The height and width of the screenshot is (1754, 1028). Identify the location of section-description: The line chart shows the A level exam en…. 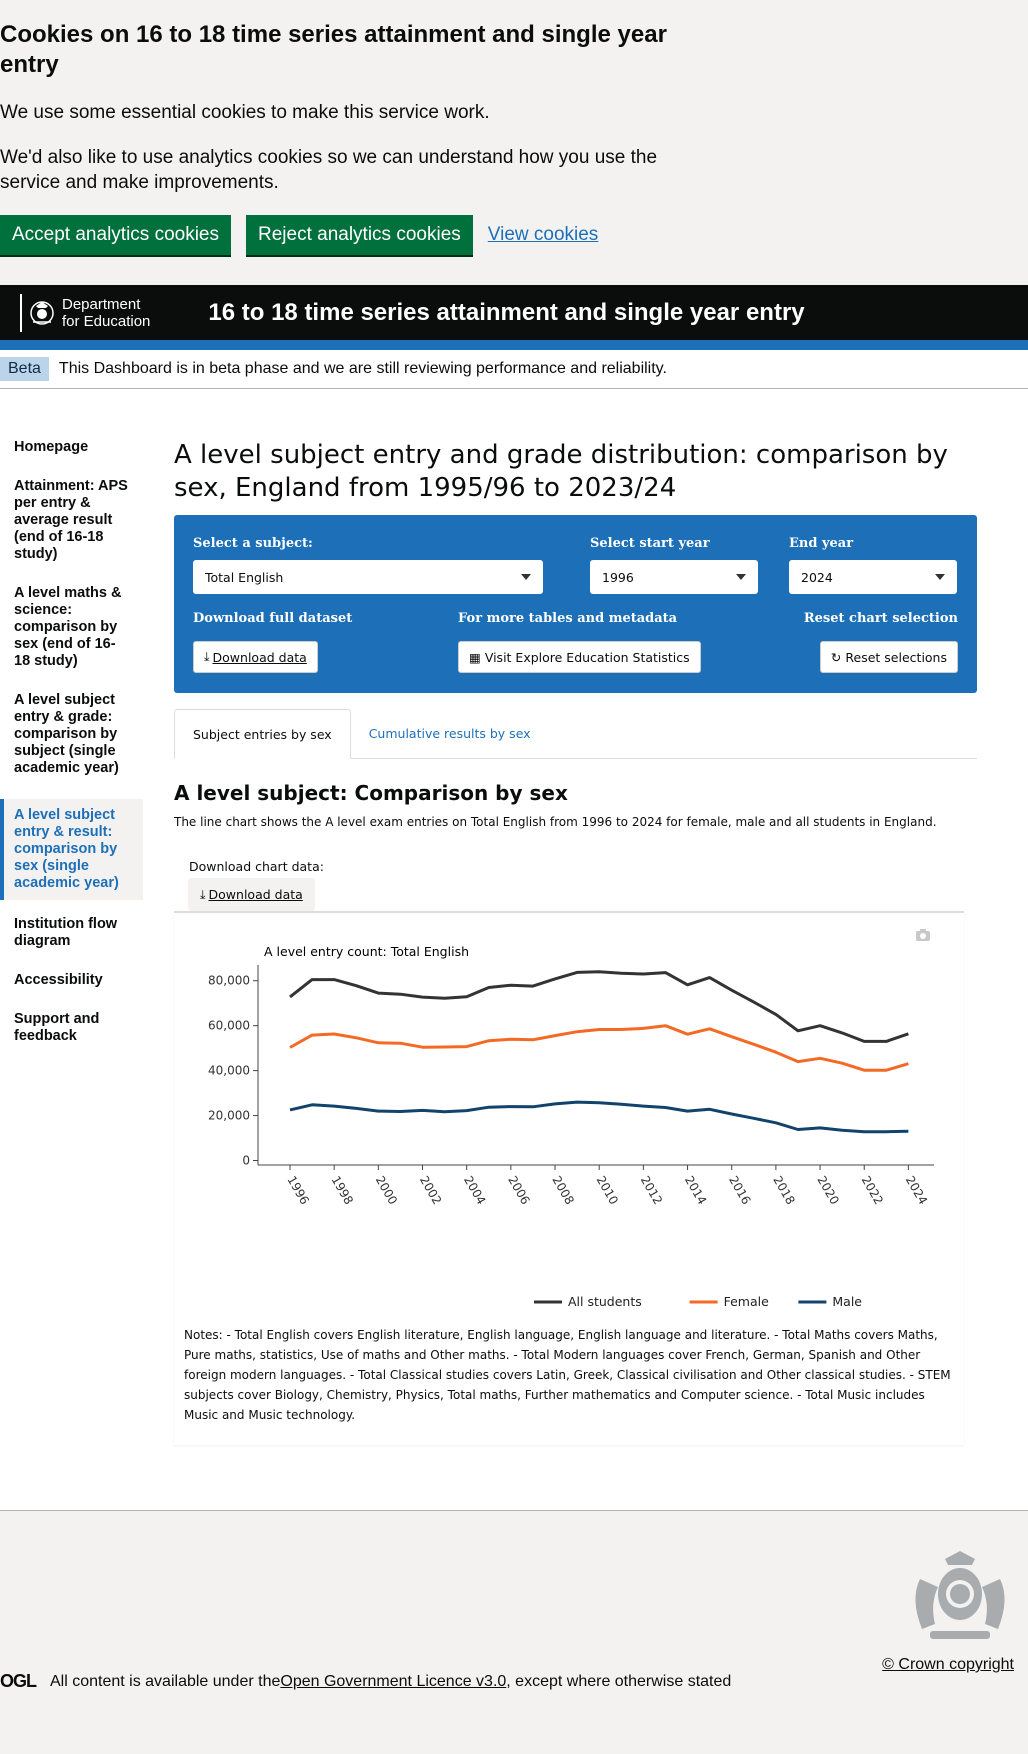
(555, 822).